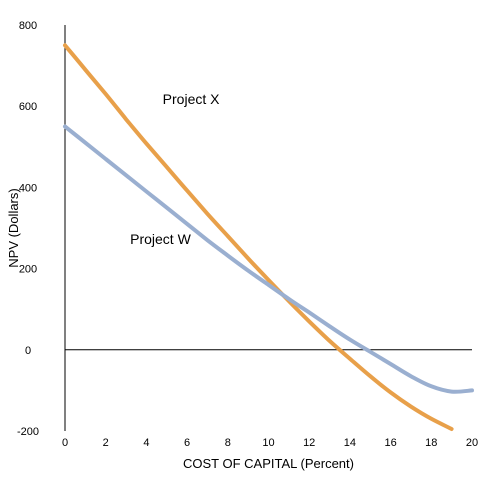  What do you see at coordinates (146, 443) in the screenshot?
I see `x-tick-label: 4` at bounding box center [146, 443].